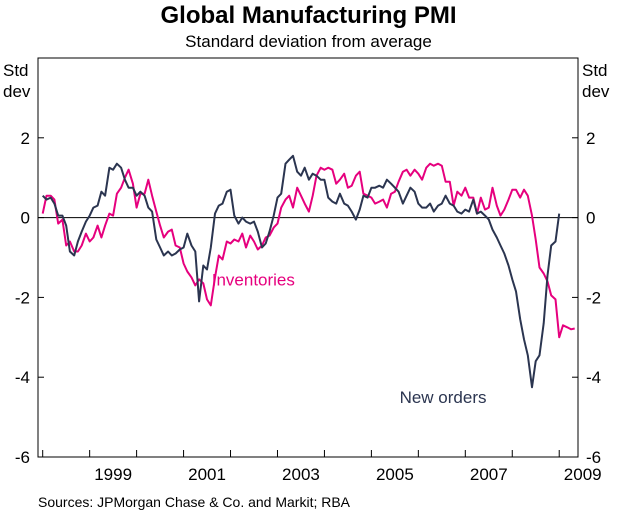 Image resolution: width=617 pixels, height=515 pixels. What do you see at coordinates (590, 138) in the screenshot?
I see `y-tick-label-right: 2` at bounding box center [590, 138].